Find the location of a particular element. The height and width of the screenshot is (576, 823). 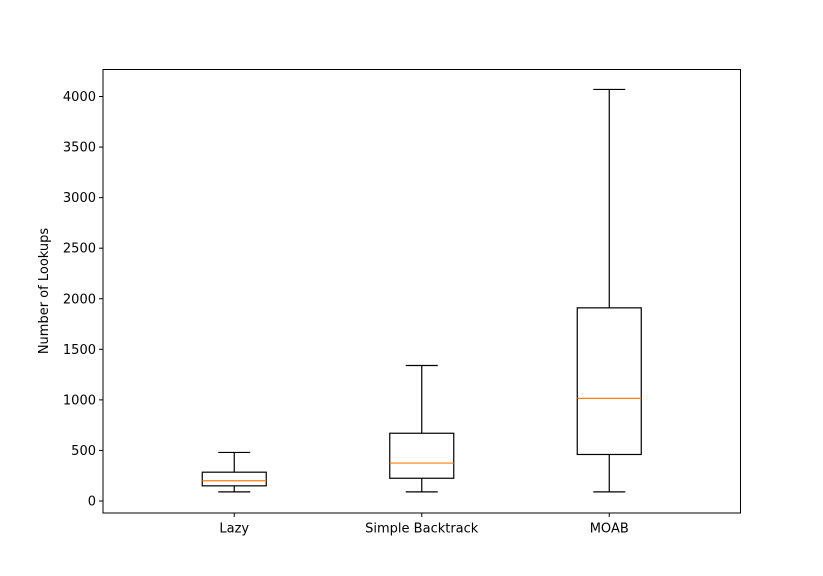

y-axis-label: Number of Lookups is located at coordinates (44, 291).